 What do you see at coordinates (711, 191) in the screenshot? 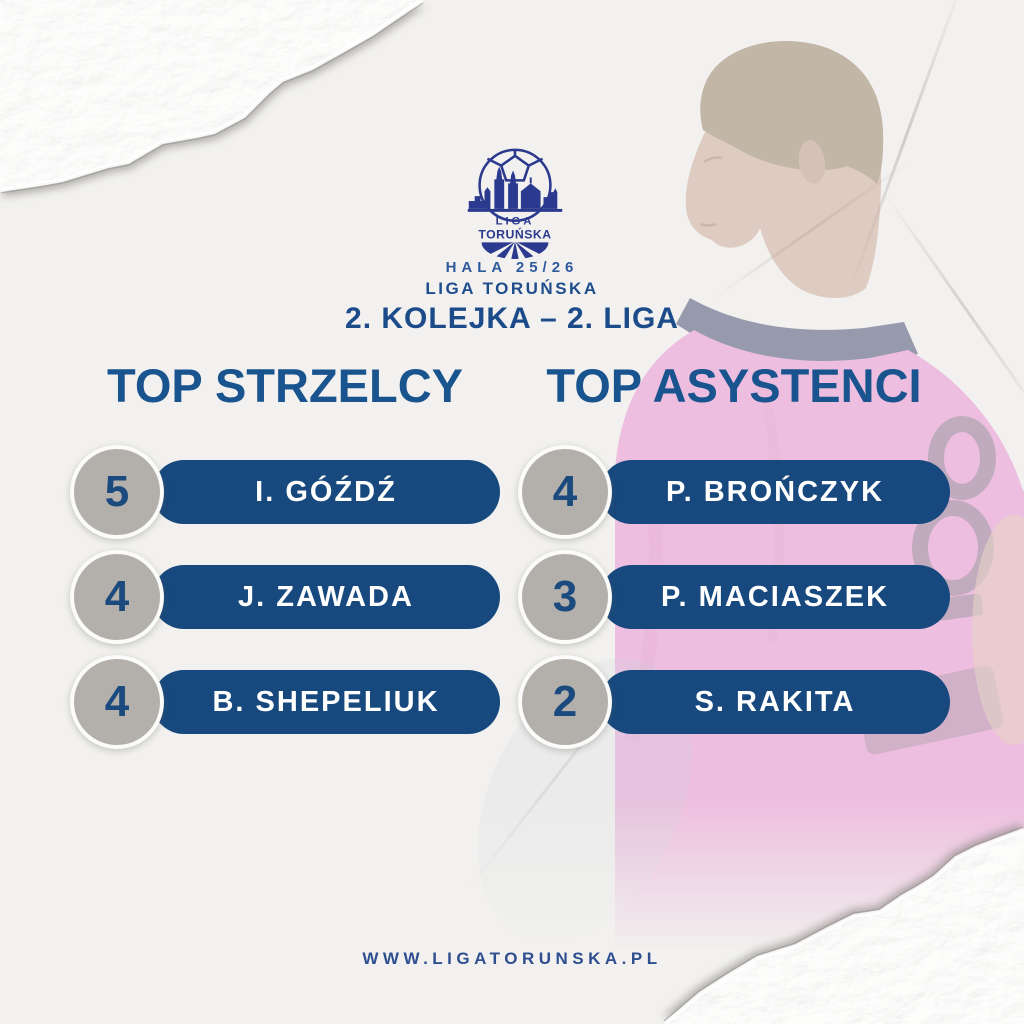
I see `player-face-details` at bounding box center [711, 191].